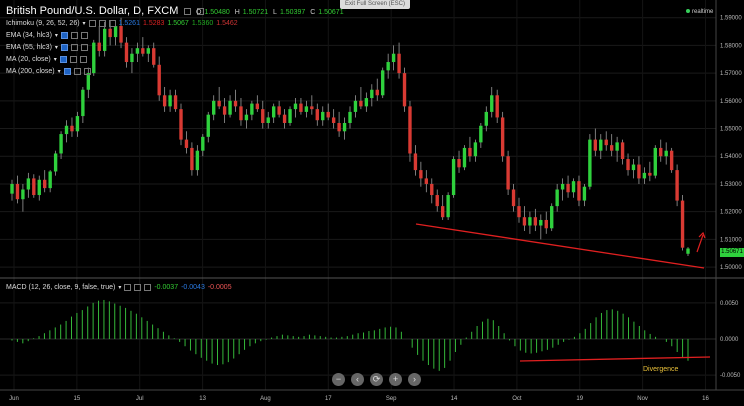 This screenshot has width=744, height=406. What do you see at coordinates (661, 369) in the screenshot?
I see `divergence-label: Divergence` at bounding box center [661, 369].